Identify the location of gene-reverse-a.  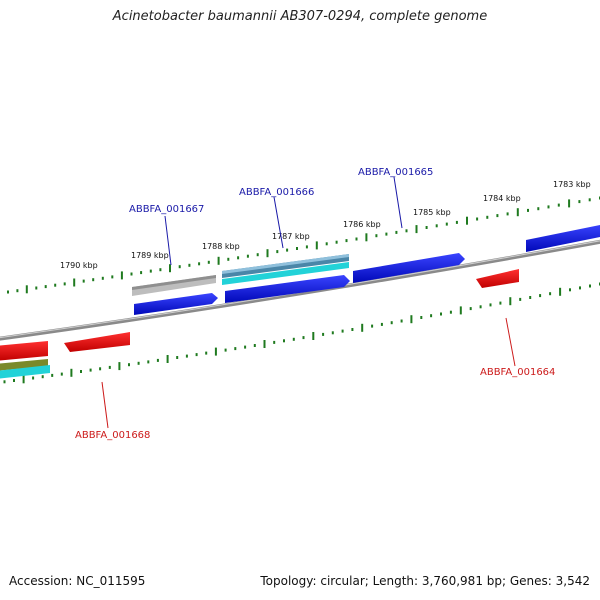
(97, 342).